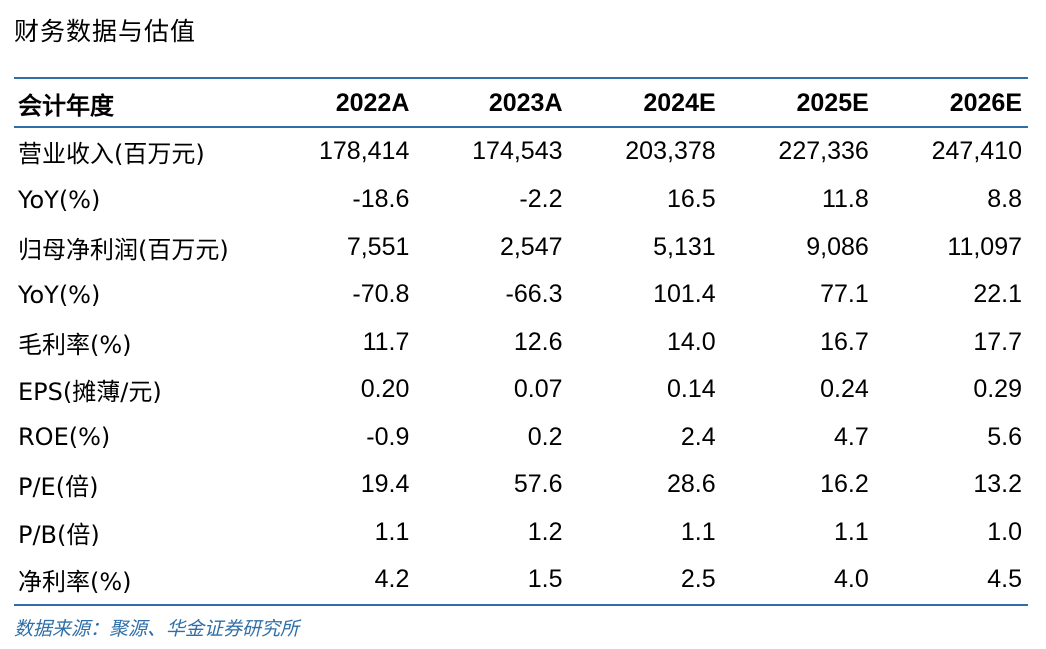  What do you see at coordinates (1004, 531) in the screenshot?
I see `table-cell: 1.0` at bounding box center [1004, 531].